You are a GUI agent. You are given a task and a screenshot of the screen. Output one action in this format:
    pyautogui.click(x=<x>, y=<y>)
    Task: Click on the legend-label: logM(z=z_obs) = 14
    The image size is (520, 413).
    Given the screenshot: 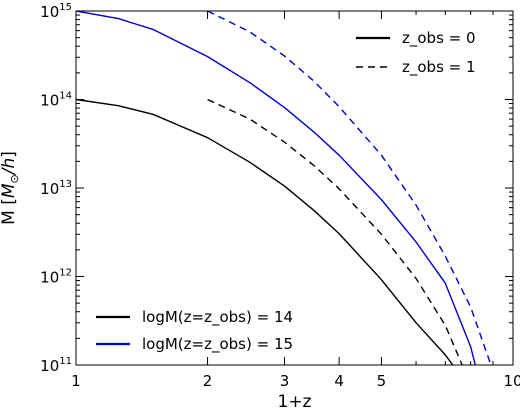 What is the action you would take?
    pyautogui.click(x=217, y=317)
    